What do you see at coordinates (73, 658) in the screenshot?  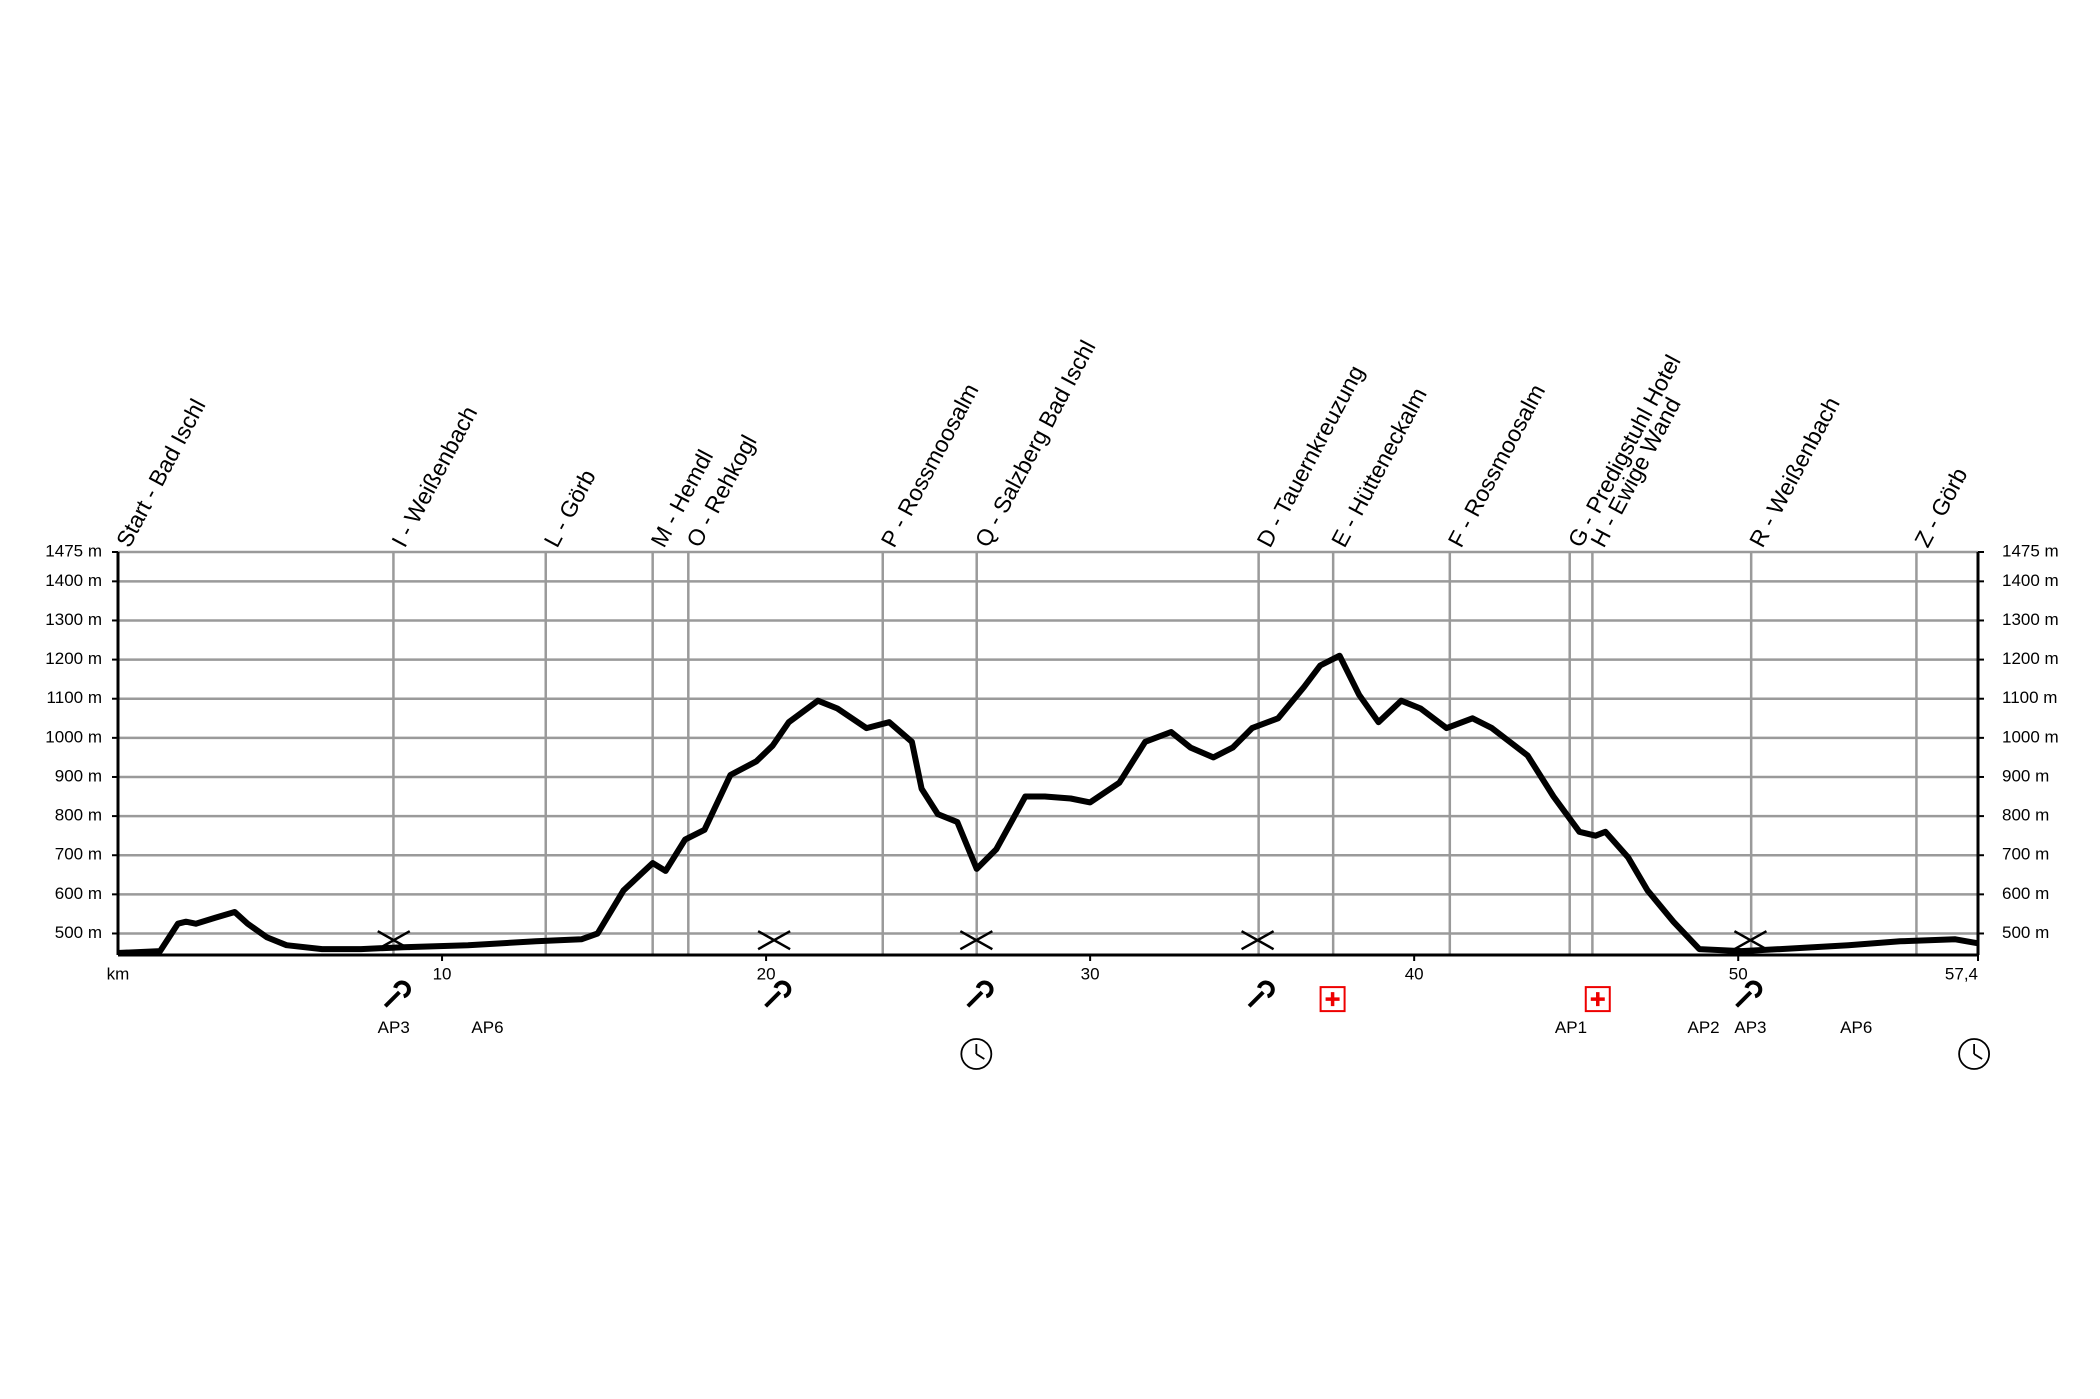 I see `y-tick-label: 1200 m` at bounding box center [73, 658].